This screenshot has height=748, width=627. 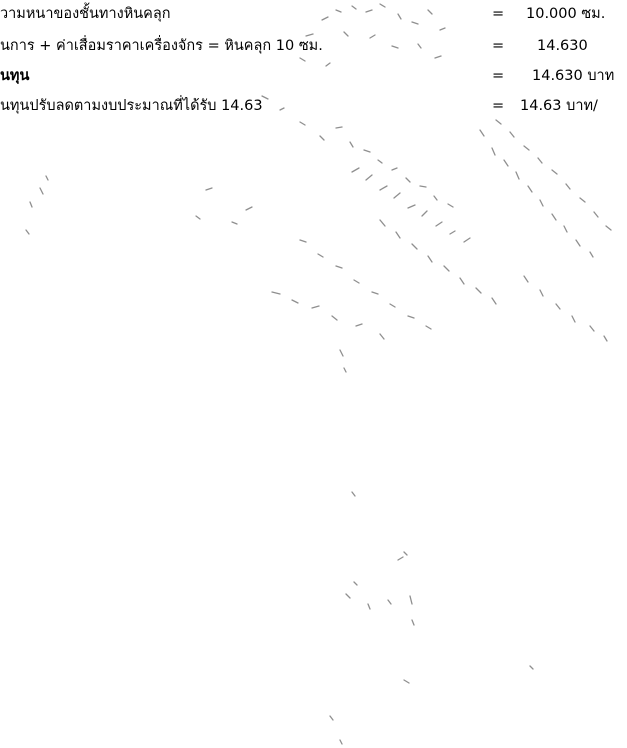 I want to click on line-label: นทุน, so click(x=15, y=76).